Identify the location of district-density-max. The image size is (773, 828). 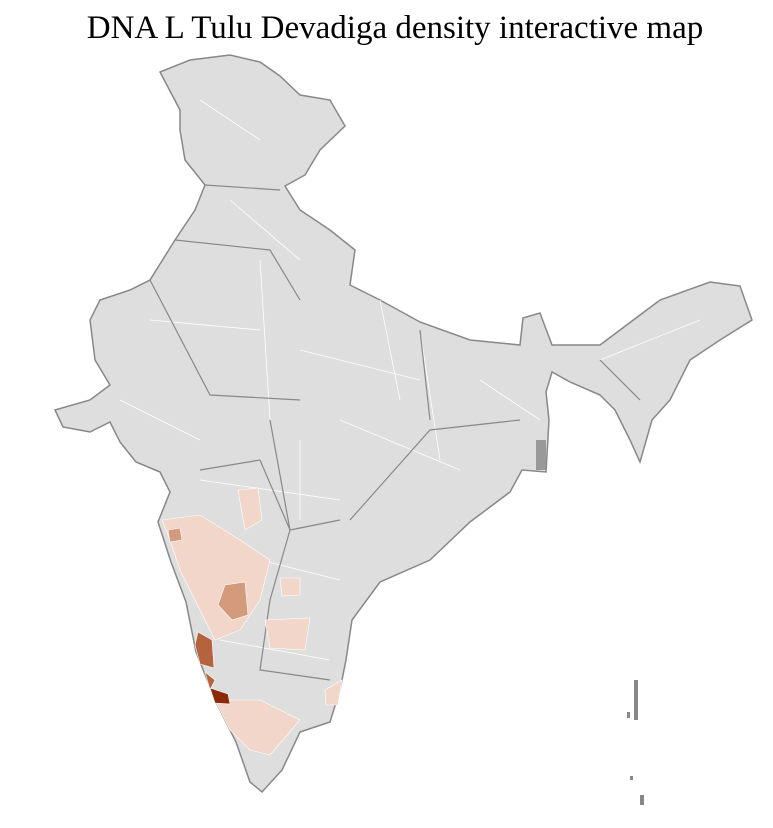
(220, 696).